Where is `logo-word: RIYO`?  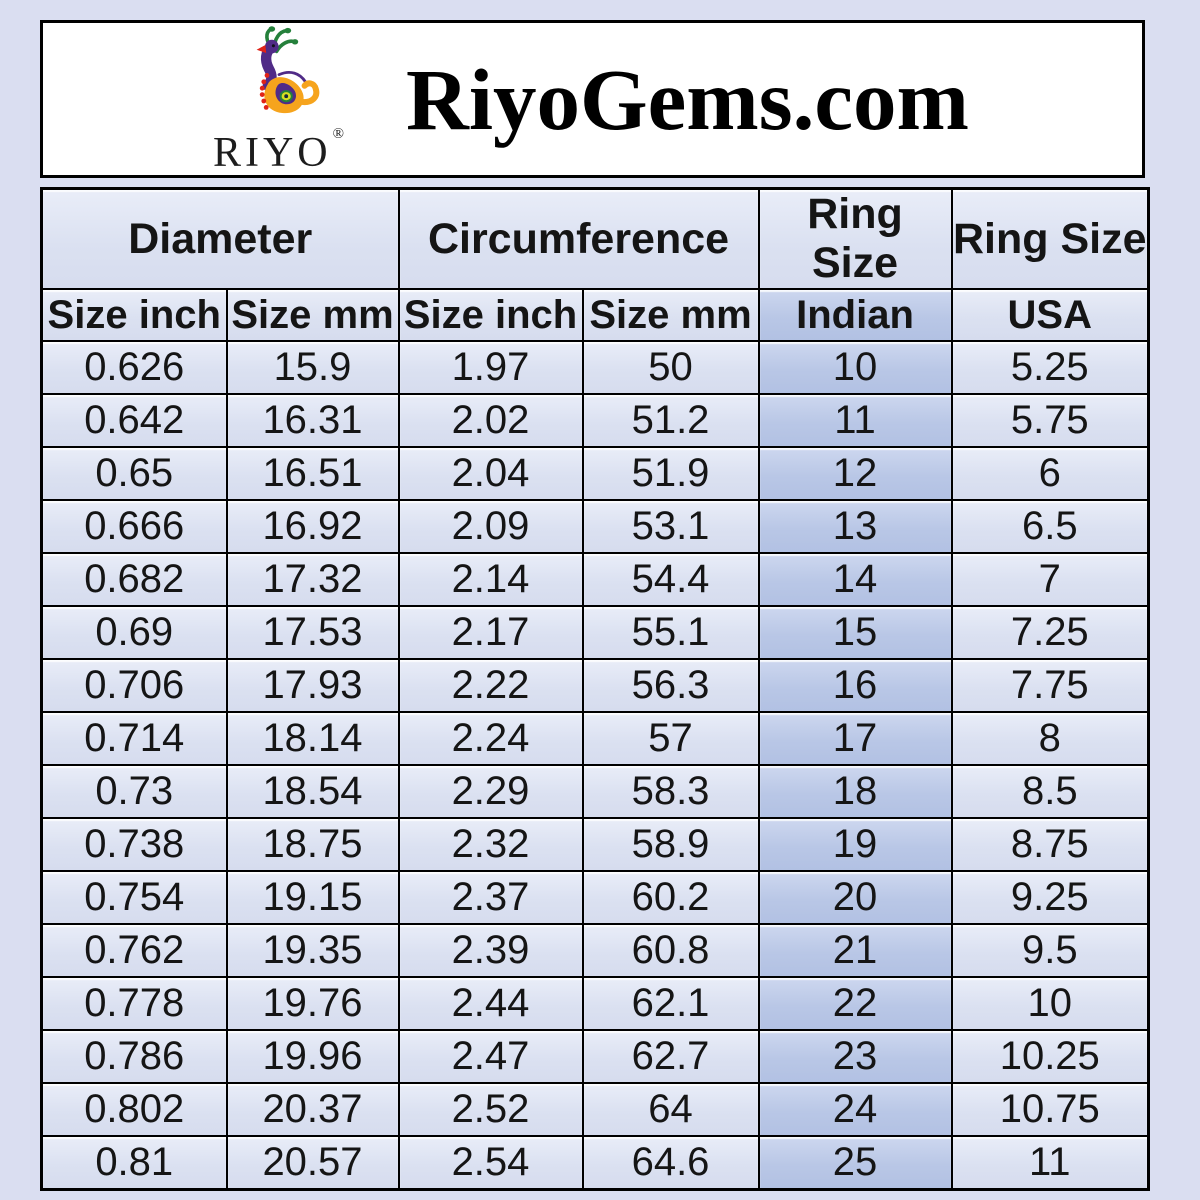 logo-word: RIYO is located at coordinates (272, 152).